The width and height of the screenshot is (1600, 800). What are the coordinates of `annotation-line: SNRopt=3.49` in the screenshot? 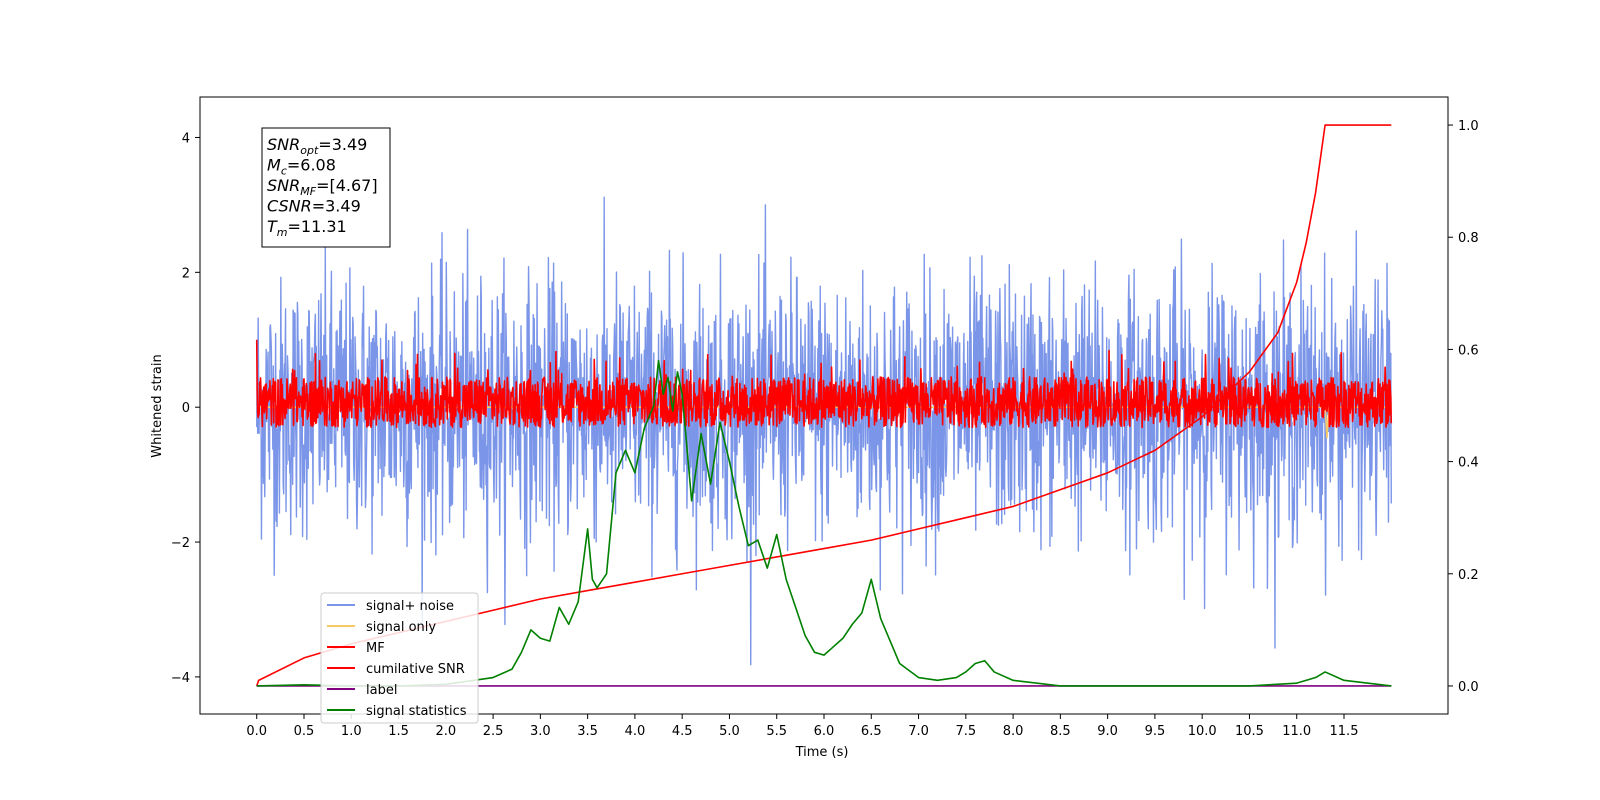 It's located at (317, 146).